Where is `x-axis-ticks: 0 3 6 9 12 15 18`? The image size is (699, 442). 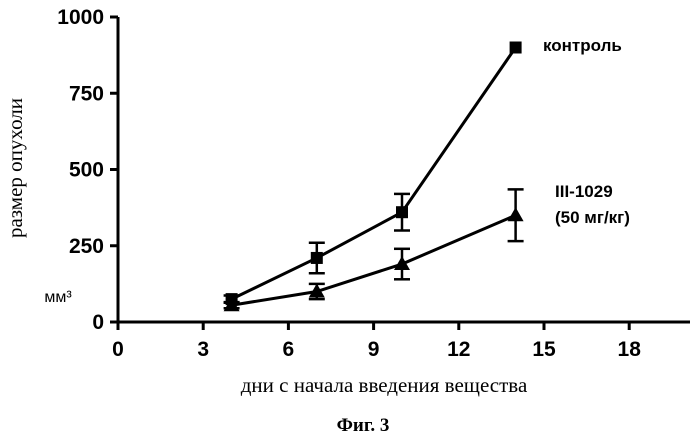
x-axis-ticks: 0 3 6 9 12 15 18 is located at coordinates (376, 341).